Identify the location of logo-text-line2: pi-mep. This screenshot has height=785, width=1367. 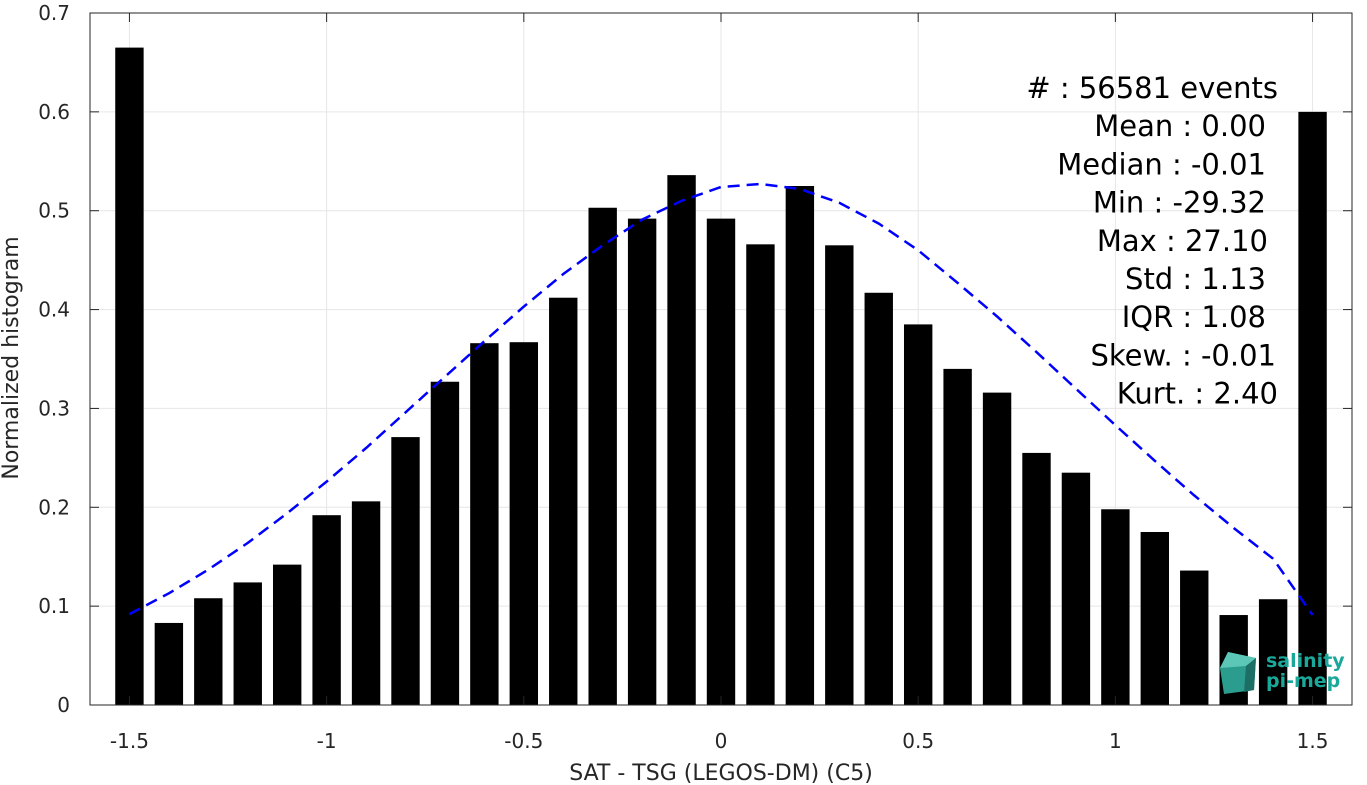
(1303, 681).